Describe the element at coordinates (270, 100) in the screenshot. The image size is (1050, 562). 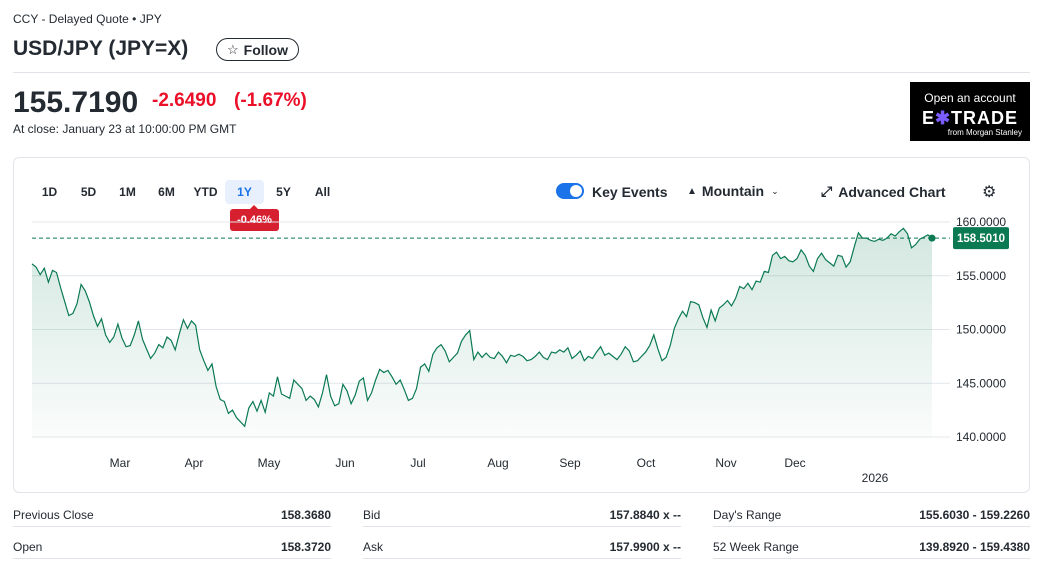
I see `price-change-percent: (-1.67%)` at that location.